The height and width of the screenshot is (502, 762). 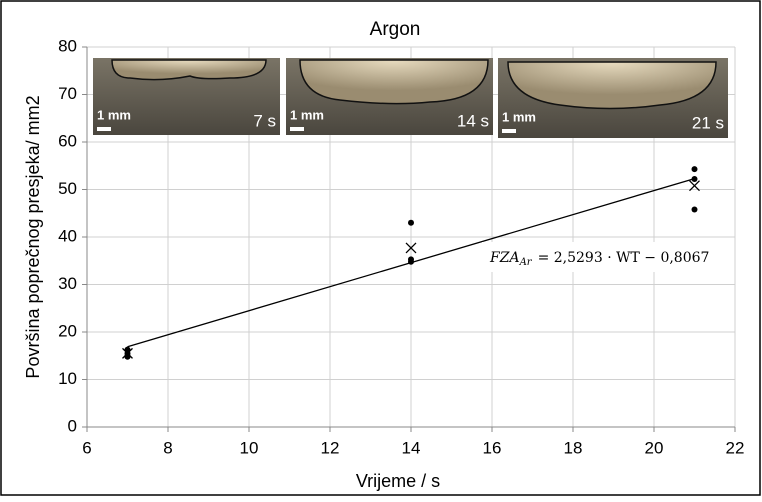 I want to click on equation: FZAAr = 2,5293 · WT − 0,8067, so click(x=599, y=259).